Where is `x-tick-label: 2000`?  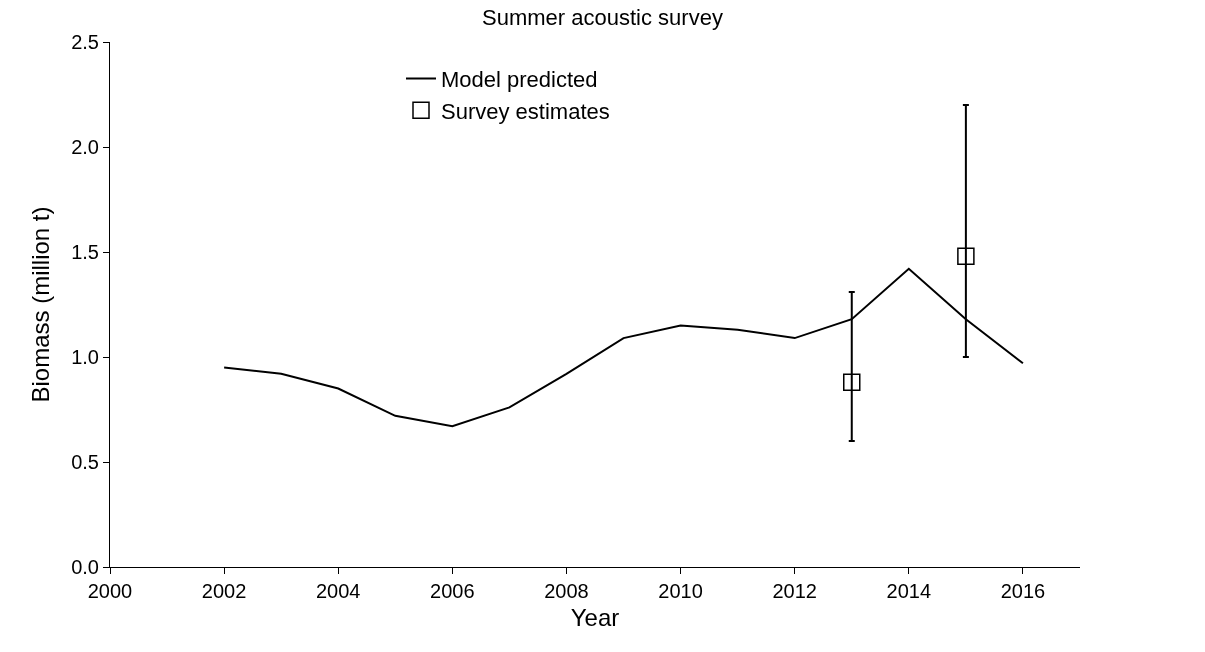 x-tick-label: 2000 is located at coordinates (110, 591).